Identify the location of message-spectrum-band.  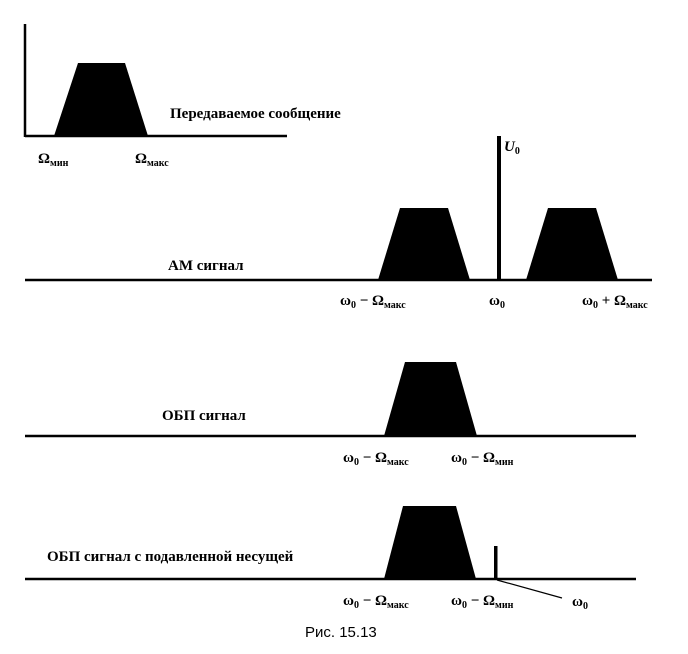
(101, 99).